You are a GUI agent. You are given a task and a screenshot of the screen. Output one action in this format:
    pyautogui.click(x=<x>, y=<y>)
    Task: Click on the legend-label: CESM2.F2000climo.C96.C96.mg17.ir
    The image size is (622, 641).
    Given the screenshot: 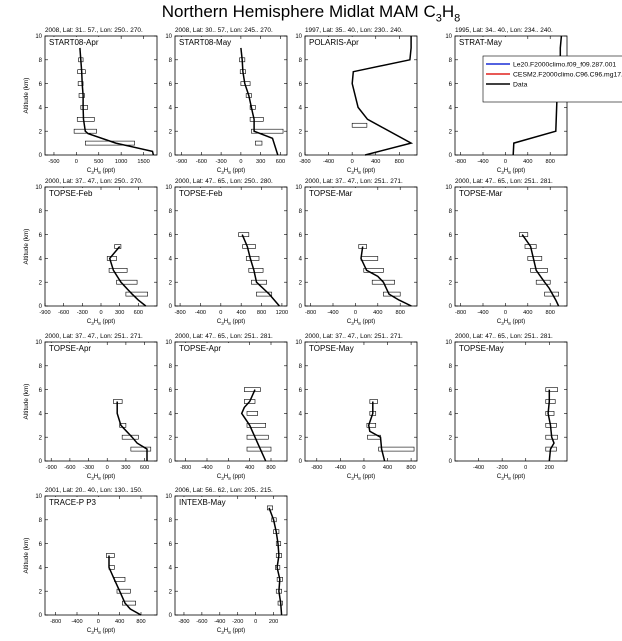 What is the action you would take?
    pyautogui.click(x=567, y=75)
    